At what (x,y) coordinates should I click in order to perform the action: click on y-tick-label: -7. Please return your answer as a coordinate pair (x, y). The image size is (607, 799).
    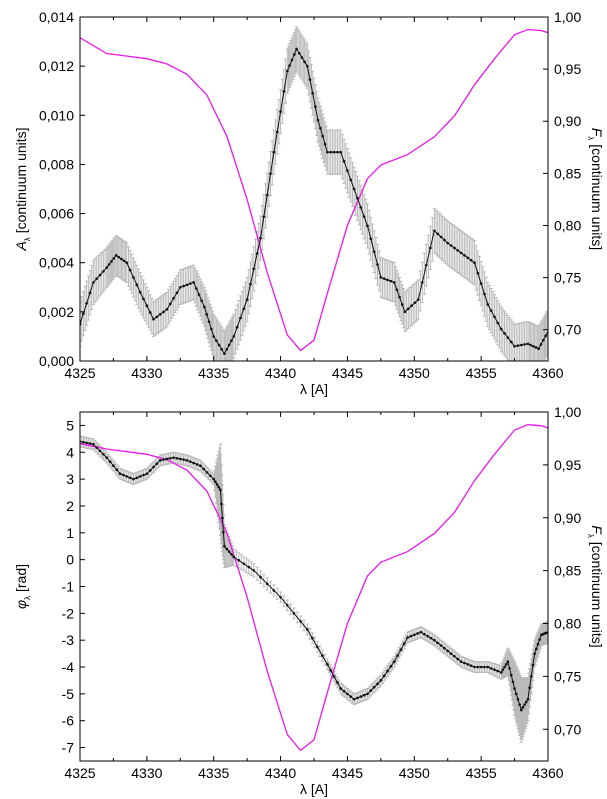
    Looking at the image, I should click on (68, 748).